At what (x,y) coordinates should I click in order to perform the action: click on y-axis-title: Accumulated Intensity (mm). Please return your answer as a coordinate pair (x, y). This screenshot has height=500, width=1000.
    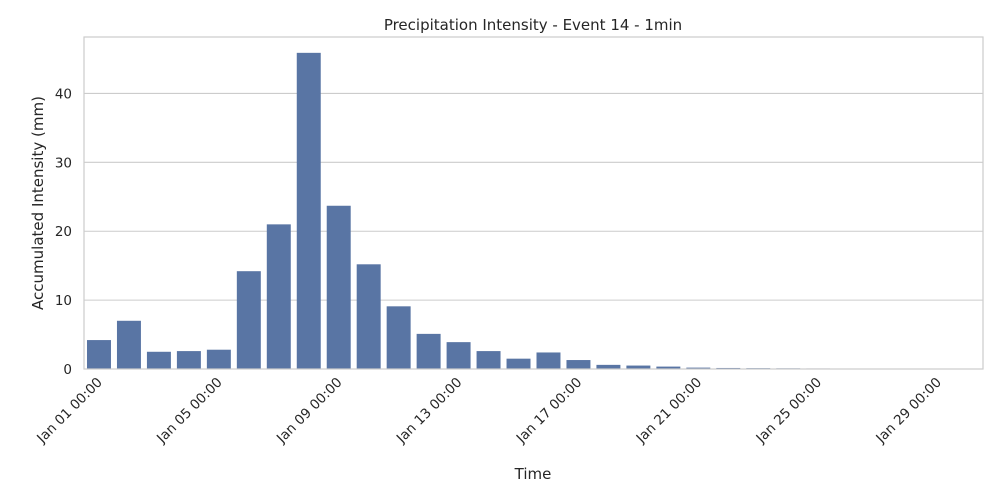
    Looking at the image, I should click on (38, 203).